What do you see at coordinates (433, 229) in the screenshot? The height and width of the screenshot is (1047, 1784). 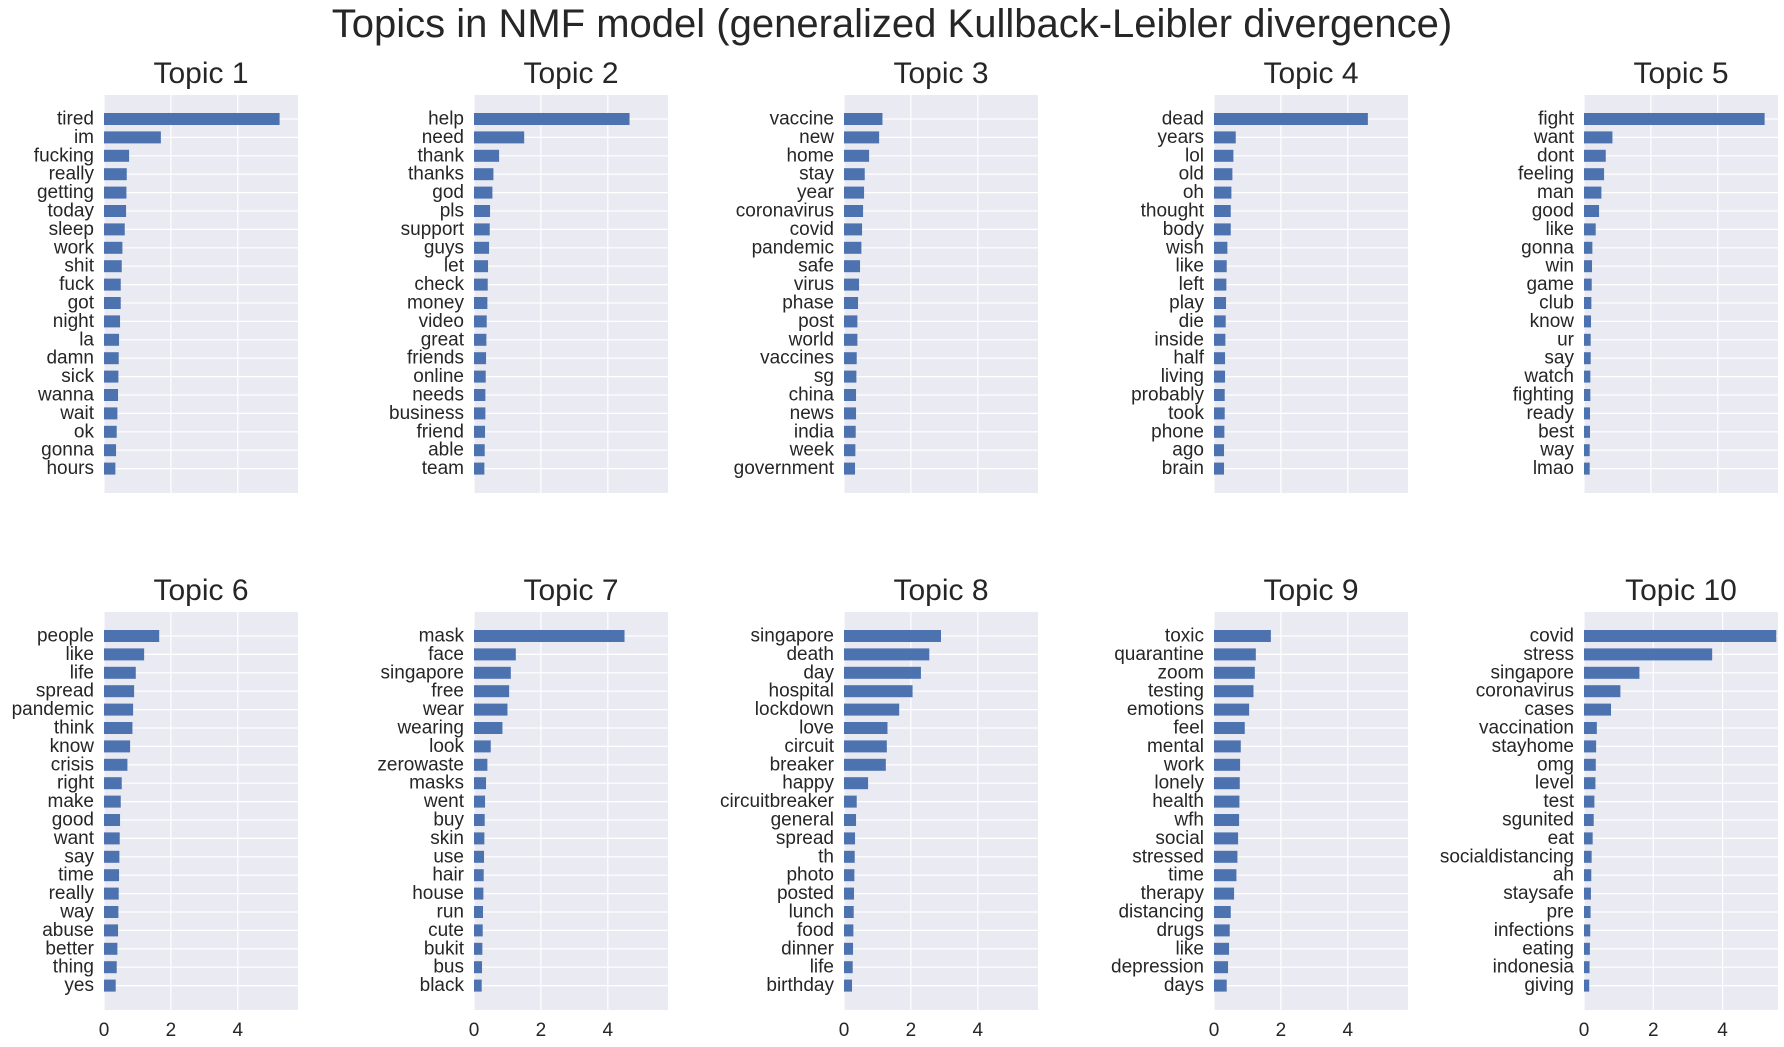 I see `word-label: support` at bounding box center [433, 229].